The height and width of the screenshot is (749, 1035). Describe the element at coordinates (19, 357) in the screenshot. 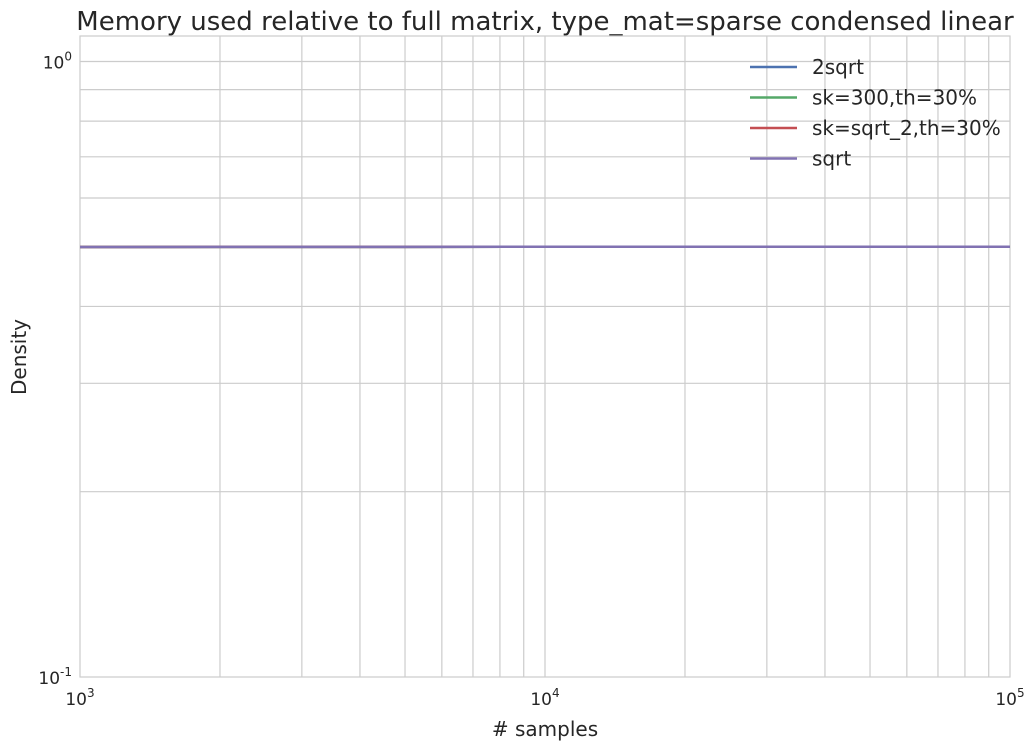

I see `y-axis-label: Density` at that location.